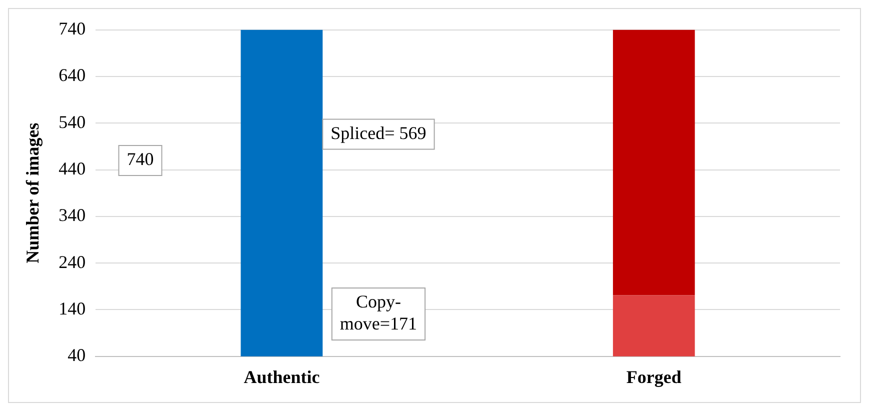  What do you see at coordinates (72, 28) in the screenshot?
I see `y-tick-label: 740` at bounding box center [72, 28].